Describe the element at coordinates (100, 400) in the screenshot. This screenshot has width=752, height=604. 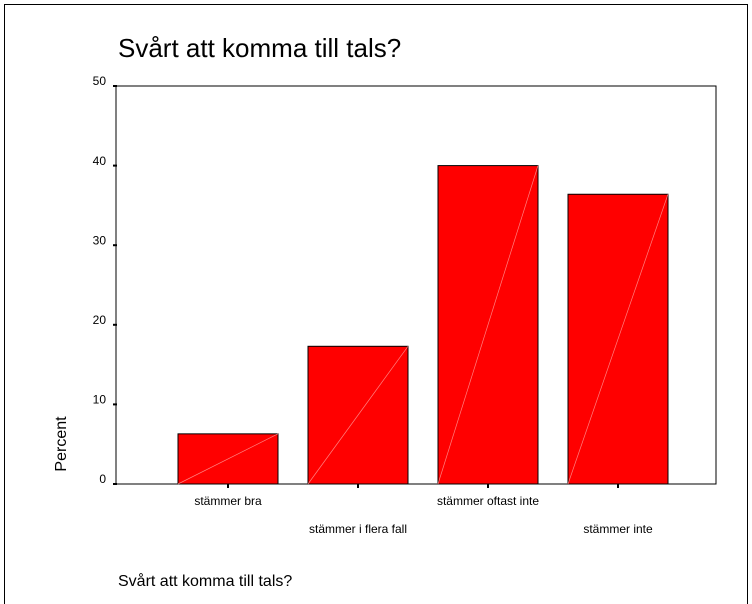
I see `y-tick-label: 10` at that location.